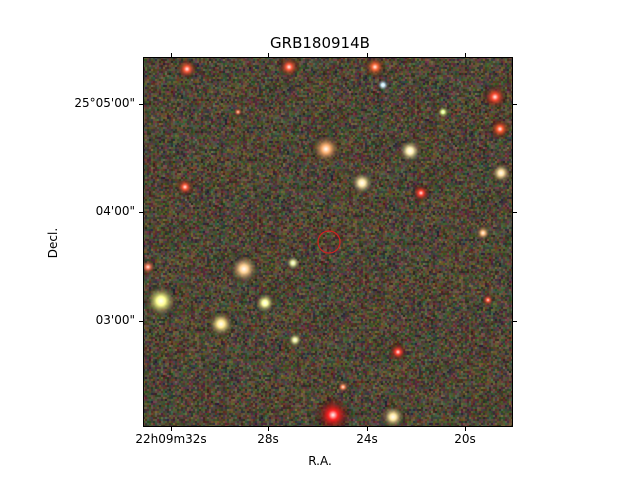 The width and height of the screenshot is (640, 480). I want to click on y-tick-label: 04'00", so click(115, 211).